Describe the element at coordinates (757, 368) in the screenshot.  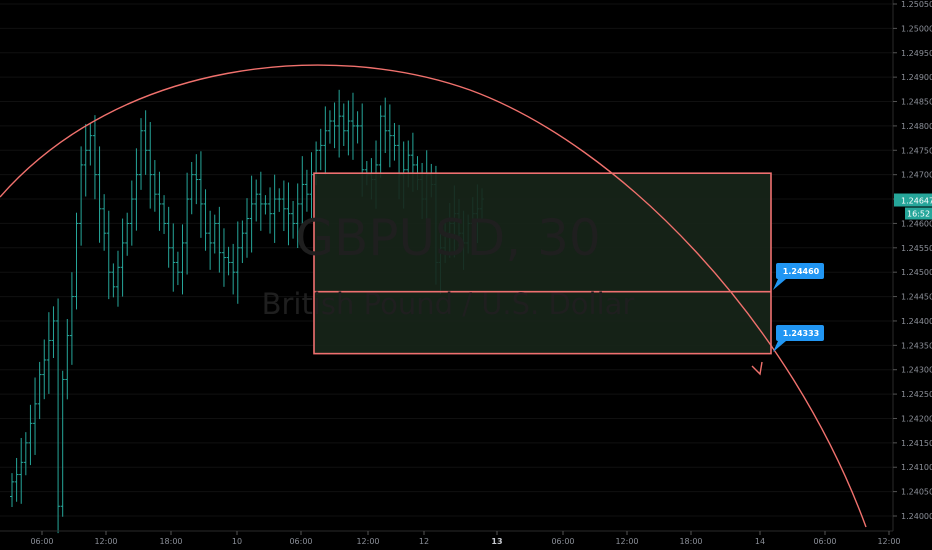
I see `arrow-head-icon` at that location.